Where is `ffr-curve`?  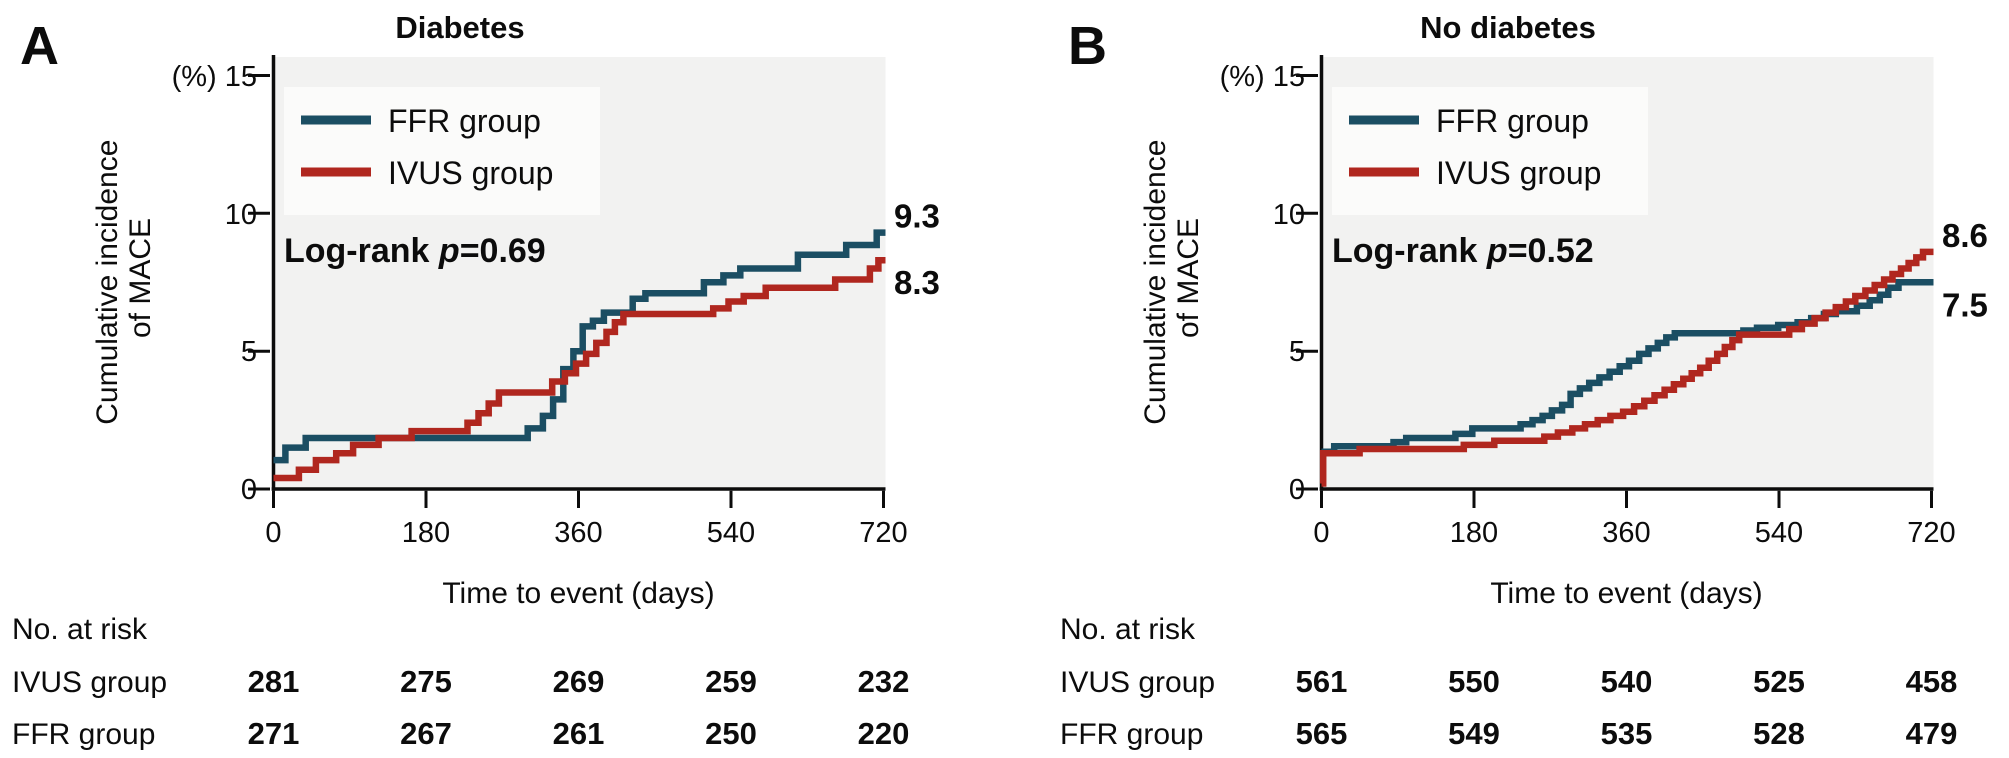 ffr-curve is located at coordinates (579, 346).